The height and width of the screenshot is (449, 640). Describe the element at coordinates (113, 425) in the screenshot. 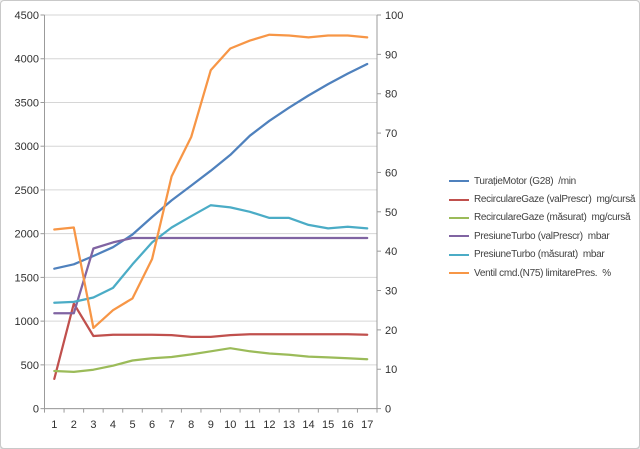

I see `x-axis-tick-label: 4` at that location.